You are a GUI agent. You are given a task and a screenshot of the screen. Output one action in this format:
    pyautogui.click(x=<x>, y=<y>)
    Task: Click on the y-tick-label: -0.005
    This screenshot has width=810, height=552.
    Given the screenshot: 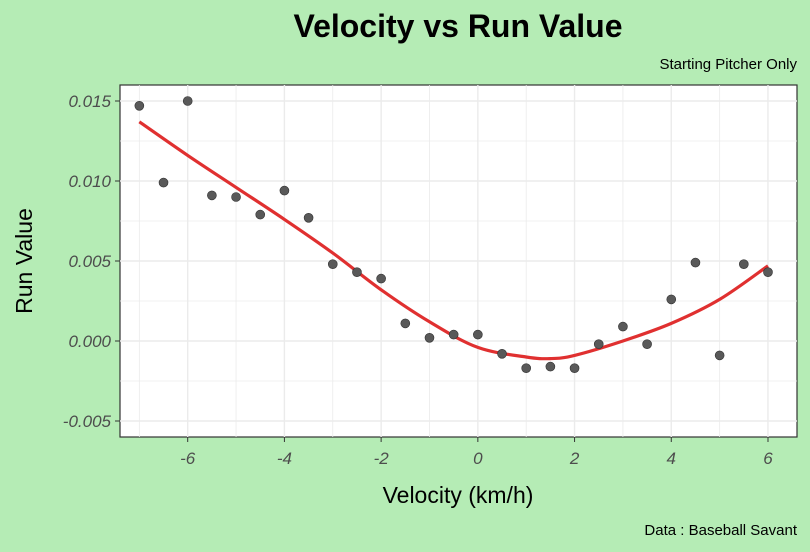 What is the action you would take?
    pyautogui.click(x=87, y=421)
    